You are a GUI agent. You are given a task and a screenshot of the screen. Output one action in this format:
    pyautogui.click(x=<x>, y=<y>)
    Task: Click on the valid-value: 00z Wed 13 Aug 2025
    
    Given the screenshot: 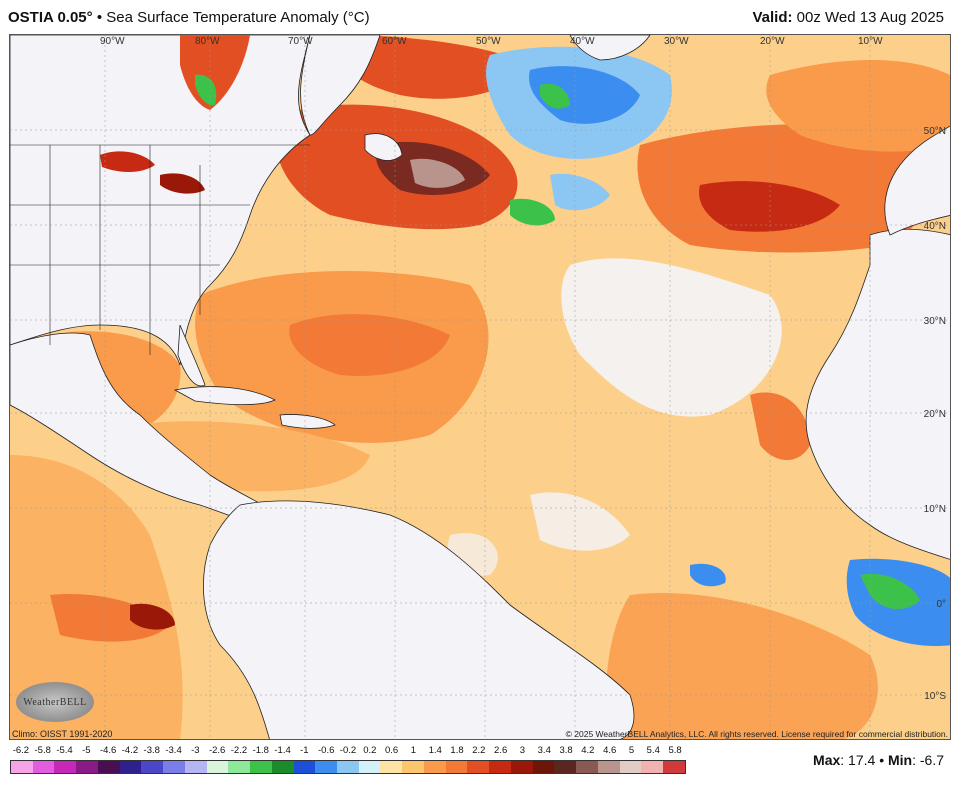 What is the action you would take?
    pyautogui.click(x=870, y=17)
    